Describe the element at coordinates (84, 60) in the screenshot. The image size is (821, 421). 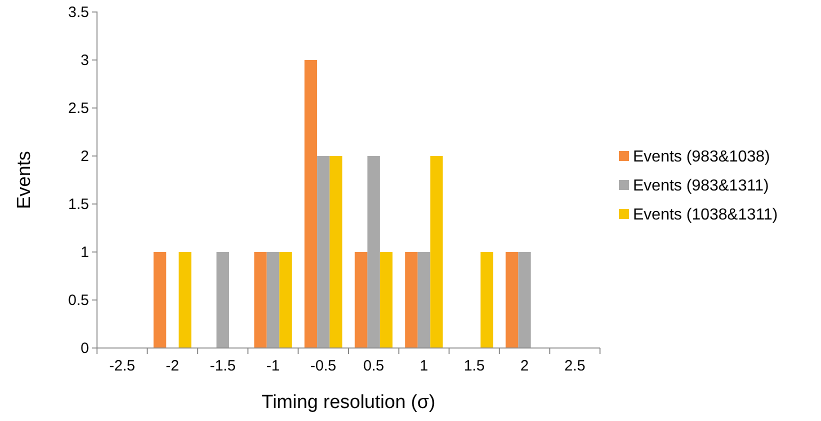
I see `y-tick-label: 3` at that location.